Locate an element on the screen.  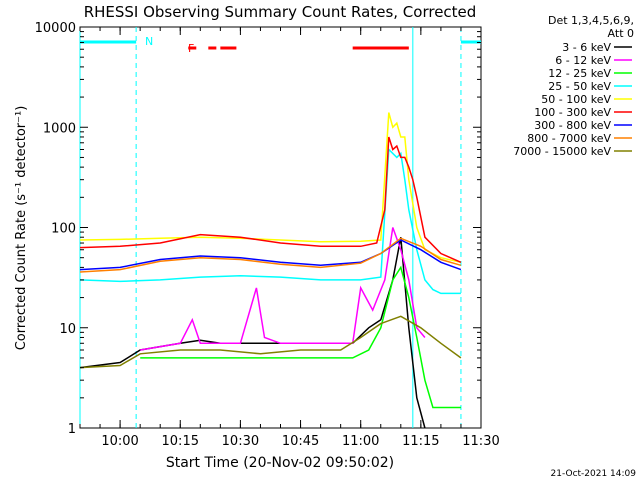
footer-date: 21-Oct-2021 14:09 is located at coordinates (594, 474).